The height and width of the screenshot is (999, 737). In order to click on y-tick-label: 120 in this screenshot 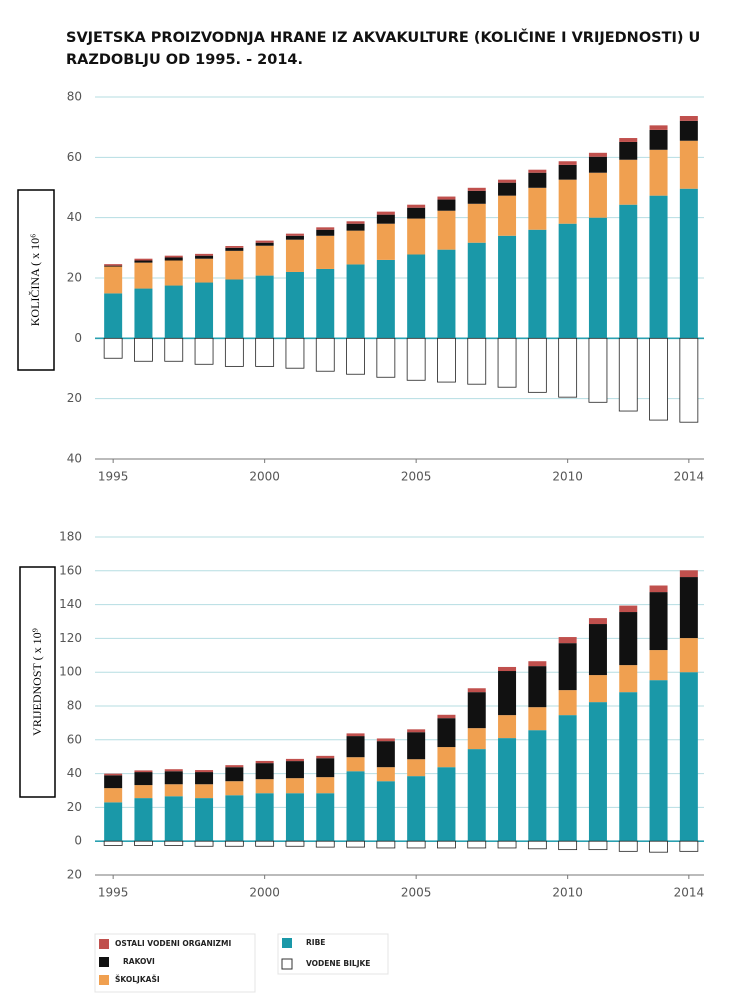, I will do `click(70, 638)`.